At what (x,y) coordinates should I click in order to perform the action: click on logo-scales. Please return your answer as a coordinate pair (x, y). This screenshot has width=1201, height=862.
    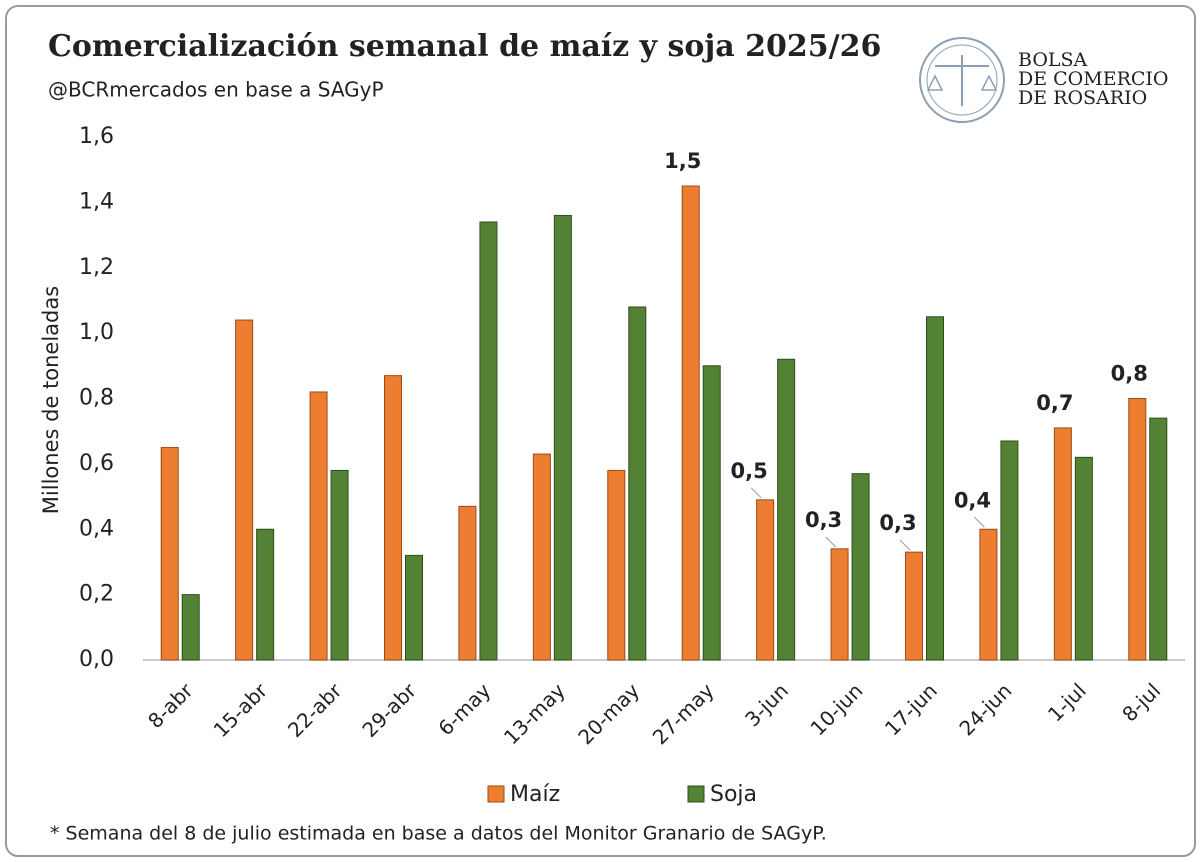
    Looking at the image, I should click on (962, 82).